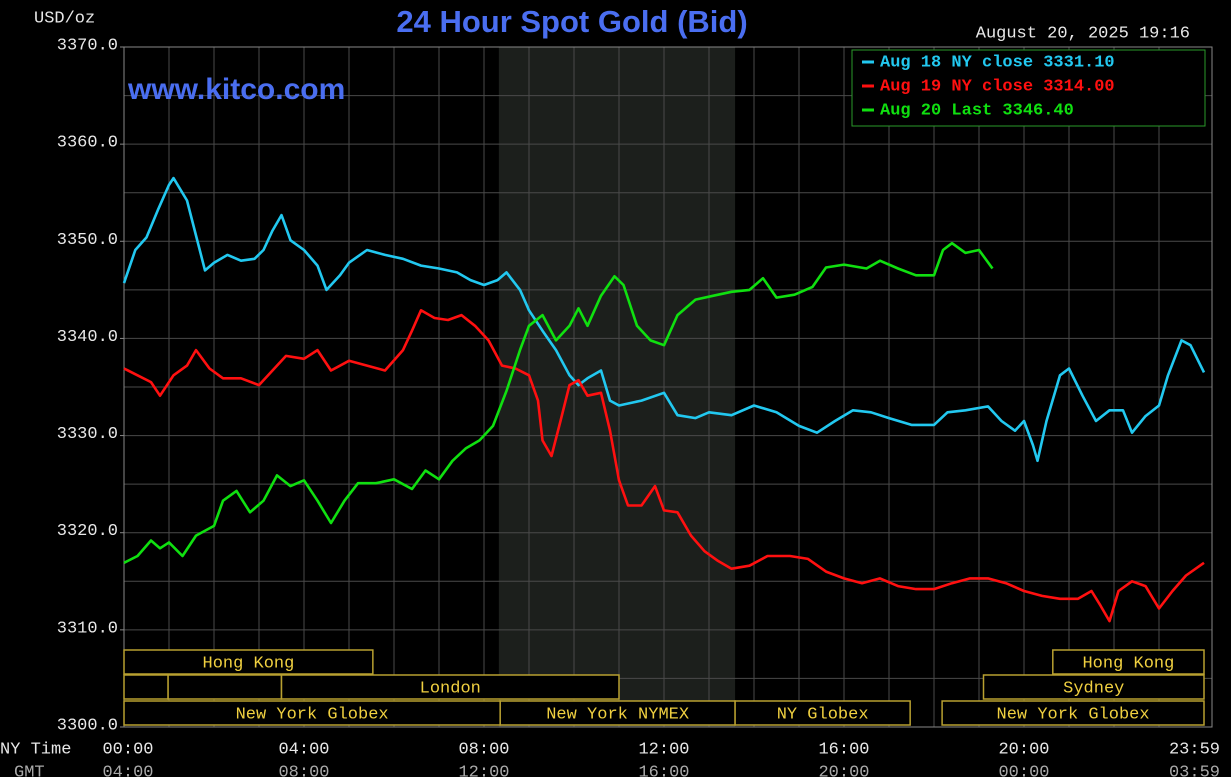 The image size is (1231, 777). I want to click on y-tick-label: 3300.0, so click(87, 725).